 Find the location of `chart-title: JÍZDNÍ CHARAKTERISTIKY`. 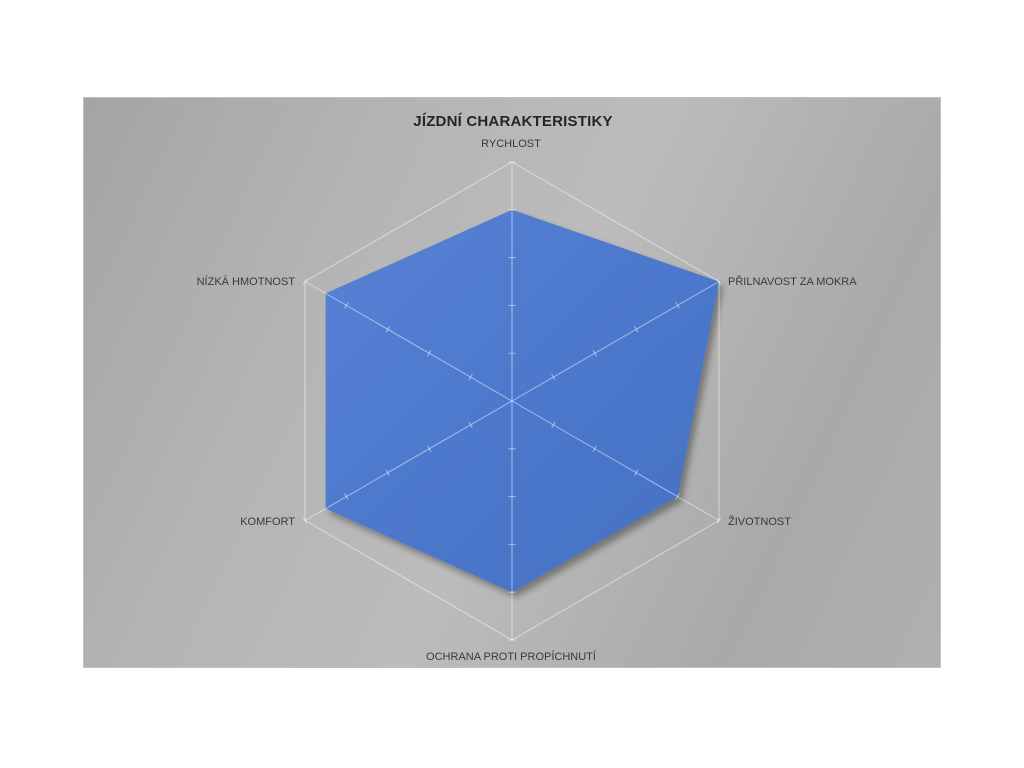

chart-title: JÍZDNÍ CHARAKTERISTIKY is located at coordinates (513, 121).